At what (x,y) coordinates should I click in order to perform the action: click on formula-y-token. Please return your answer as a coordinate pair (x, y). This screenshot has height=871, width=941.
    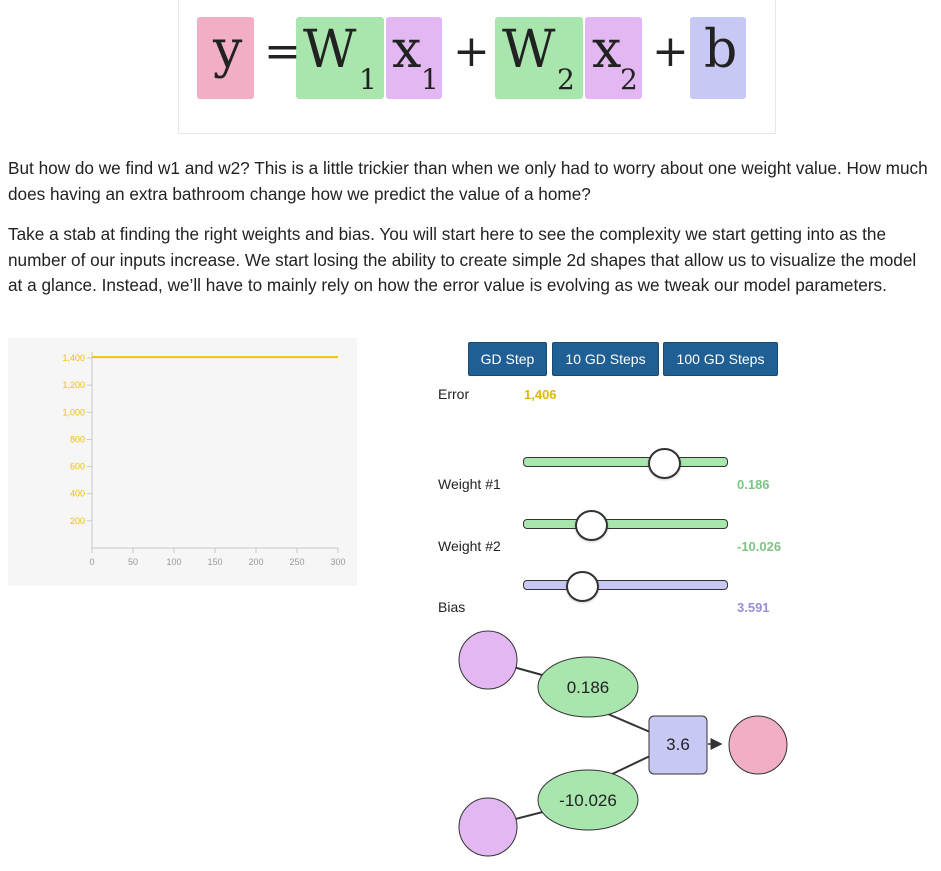
    Looking at the image, I should click on (225, 58).